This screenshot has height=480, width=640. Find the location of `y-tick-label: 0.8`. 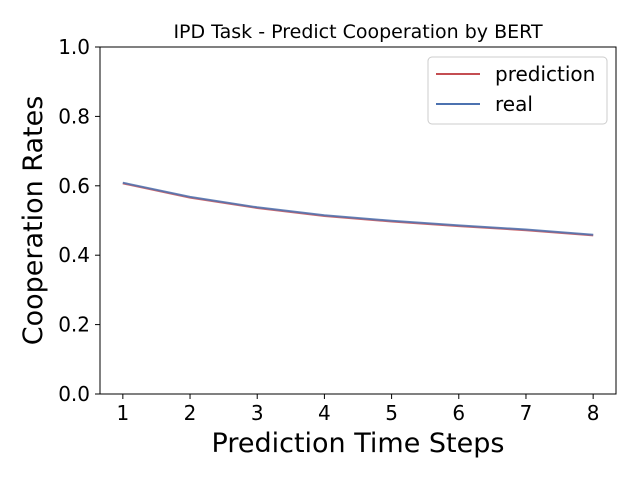

y-tick-label: 0.8 is located at coordinates (74, 116).